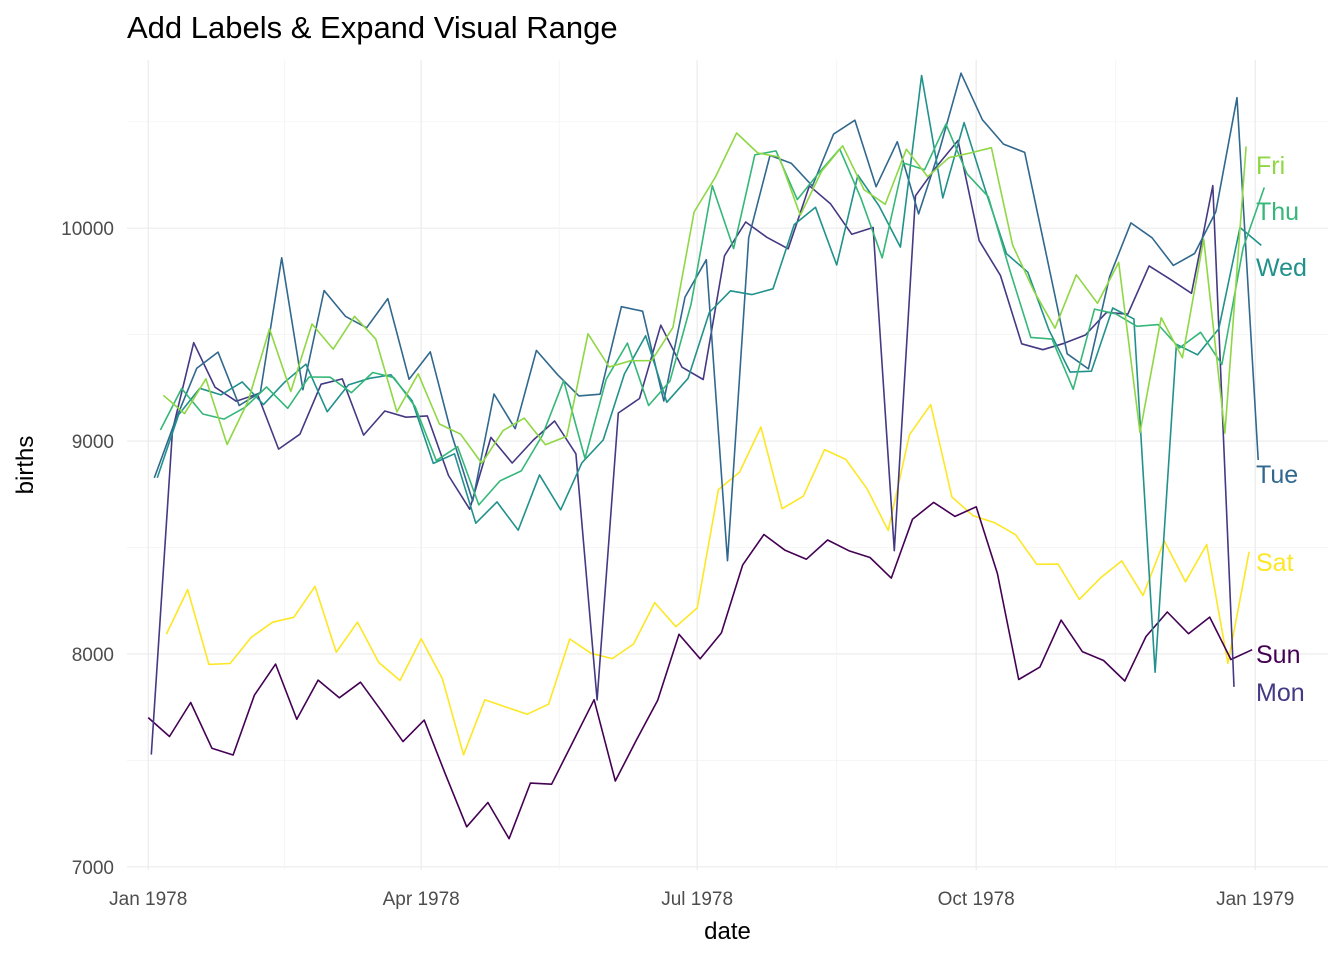 This screenshot has width=1344, height=960. What do you see at coordinates (1278, 655) in the screenshot?
I see `series-label-sun: Sun` at bounding box center [1278, 655].